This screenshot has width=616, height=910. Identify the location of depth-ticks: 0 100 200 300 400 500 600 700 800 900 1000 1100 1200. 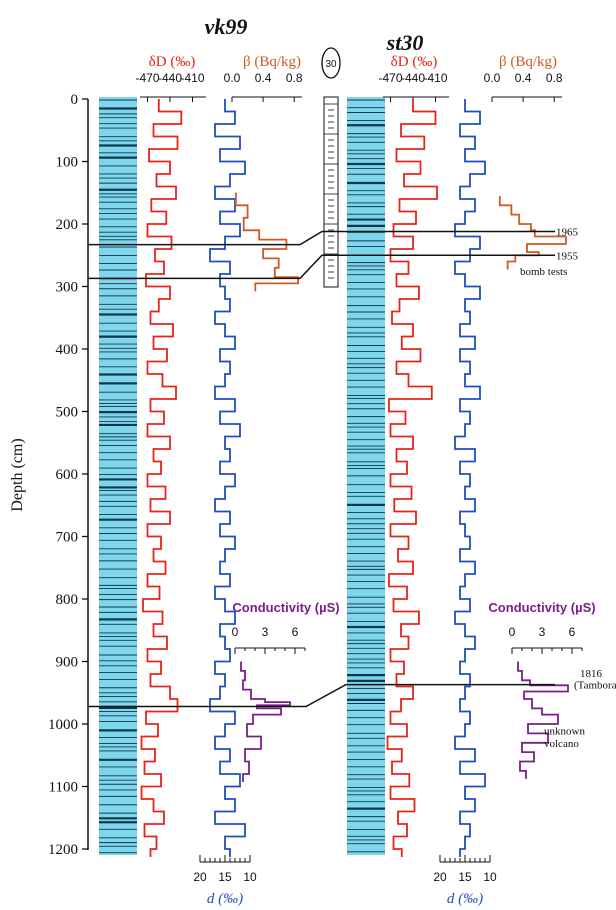
(68, 475).